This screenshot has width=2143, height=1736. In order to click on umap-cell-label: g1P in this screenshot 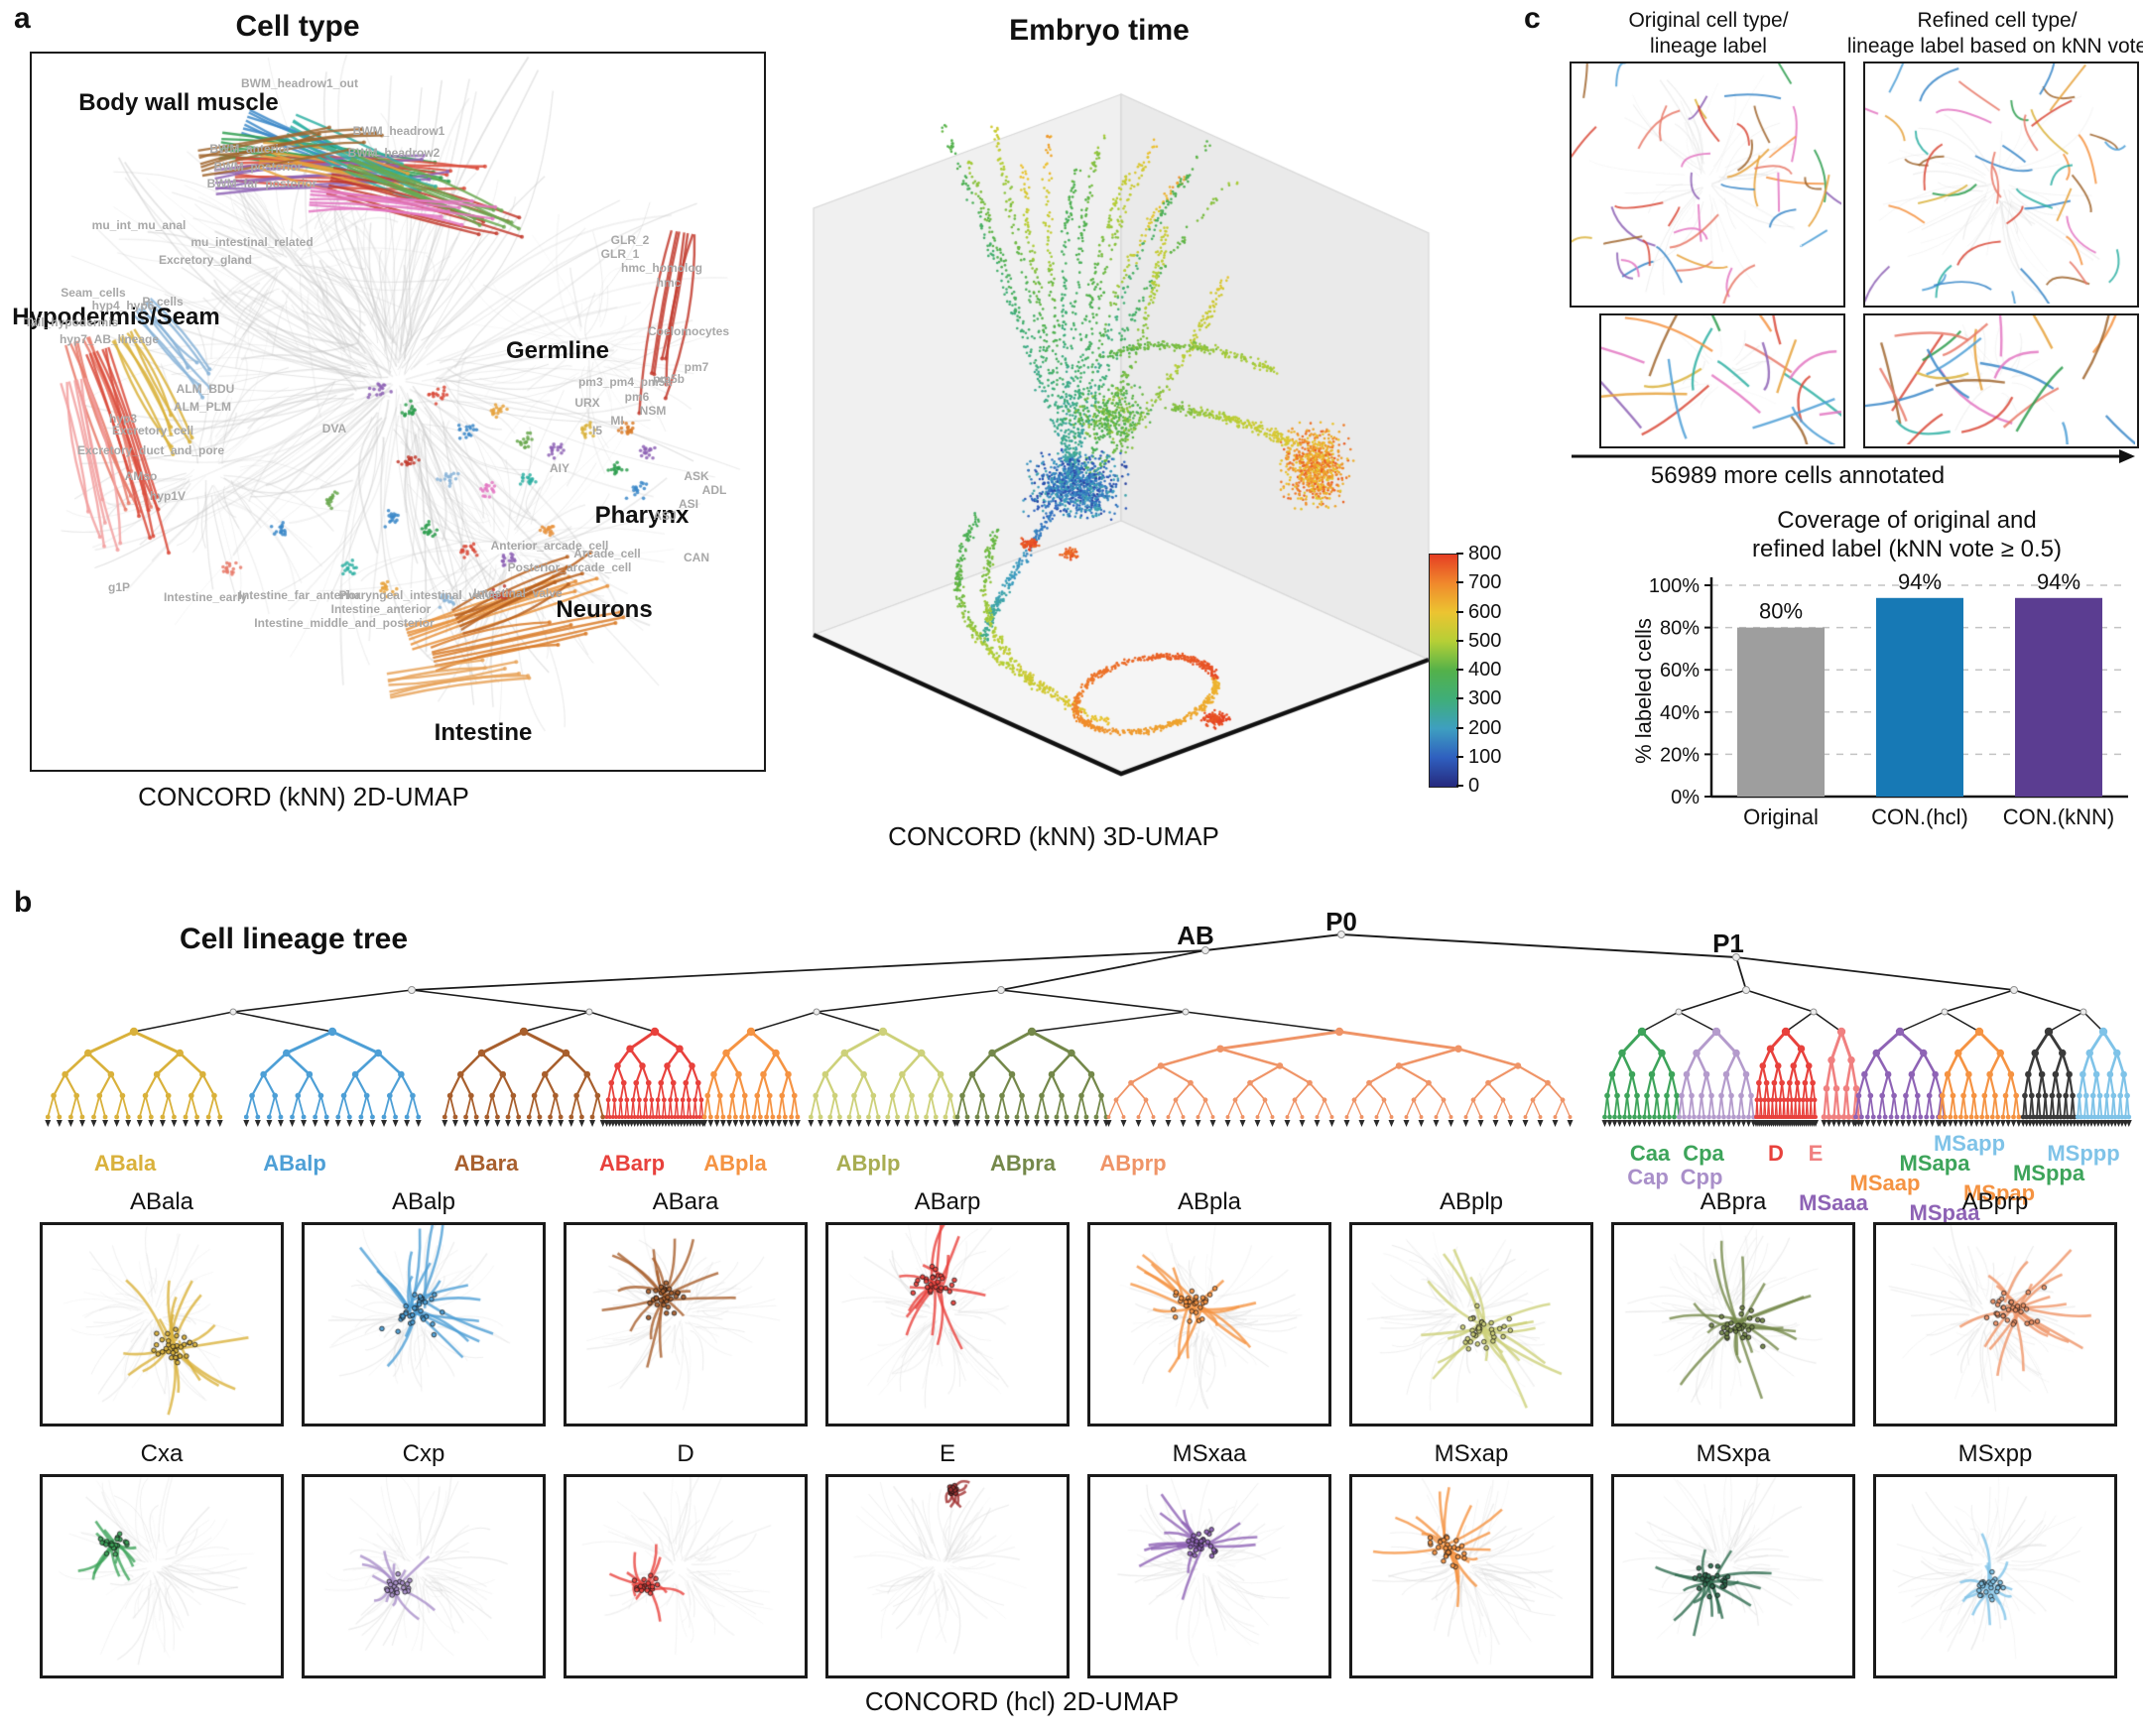, I will do `click(119, 587)`.